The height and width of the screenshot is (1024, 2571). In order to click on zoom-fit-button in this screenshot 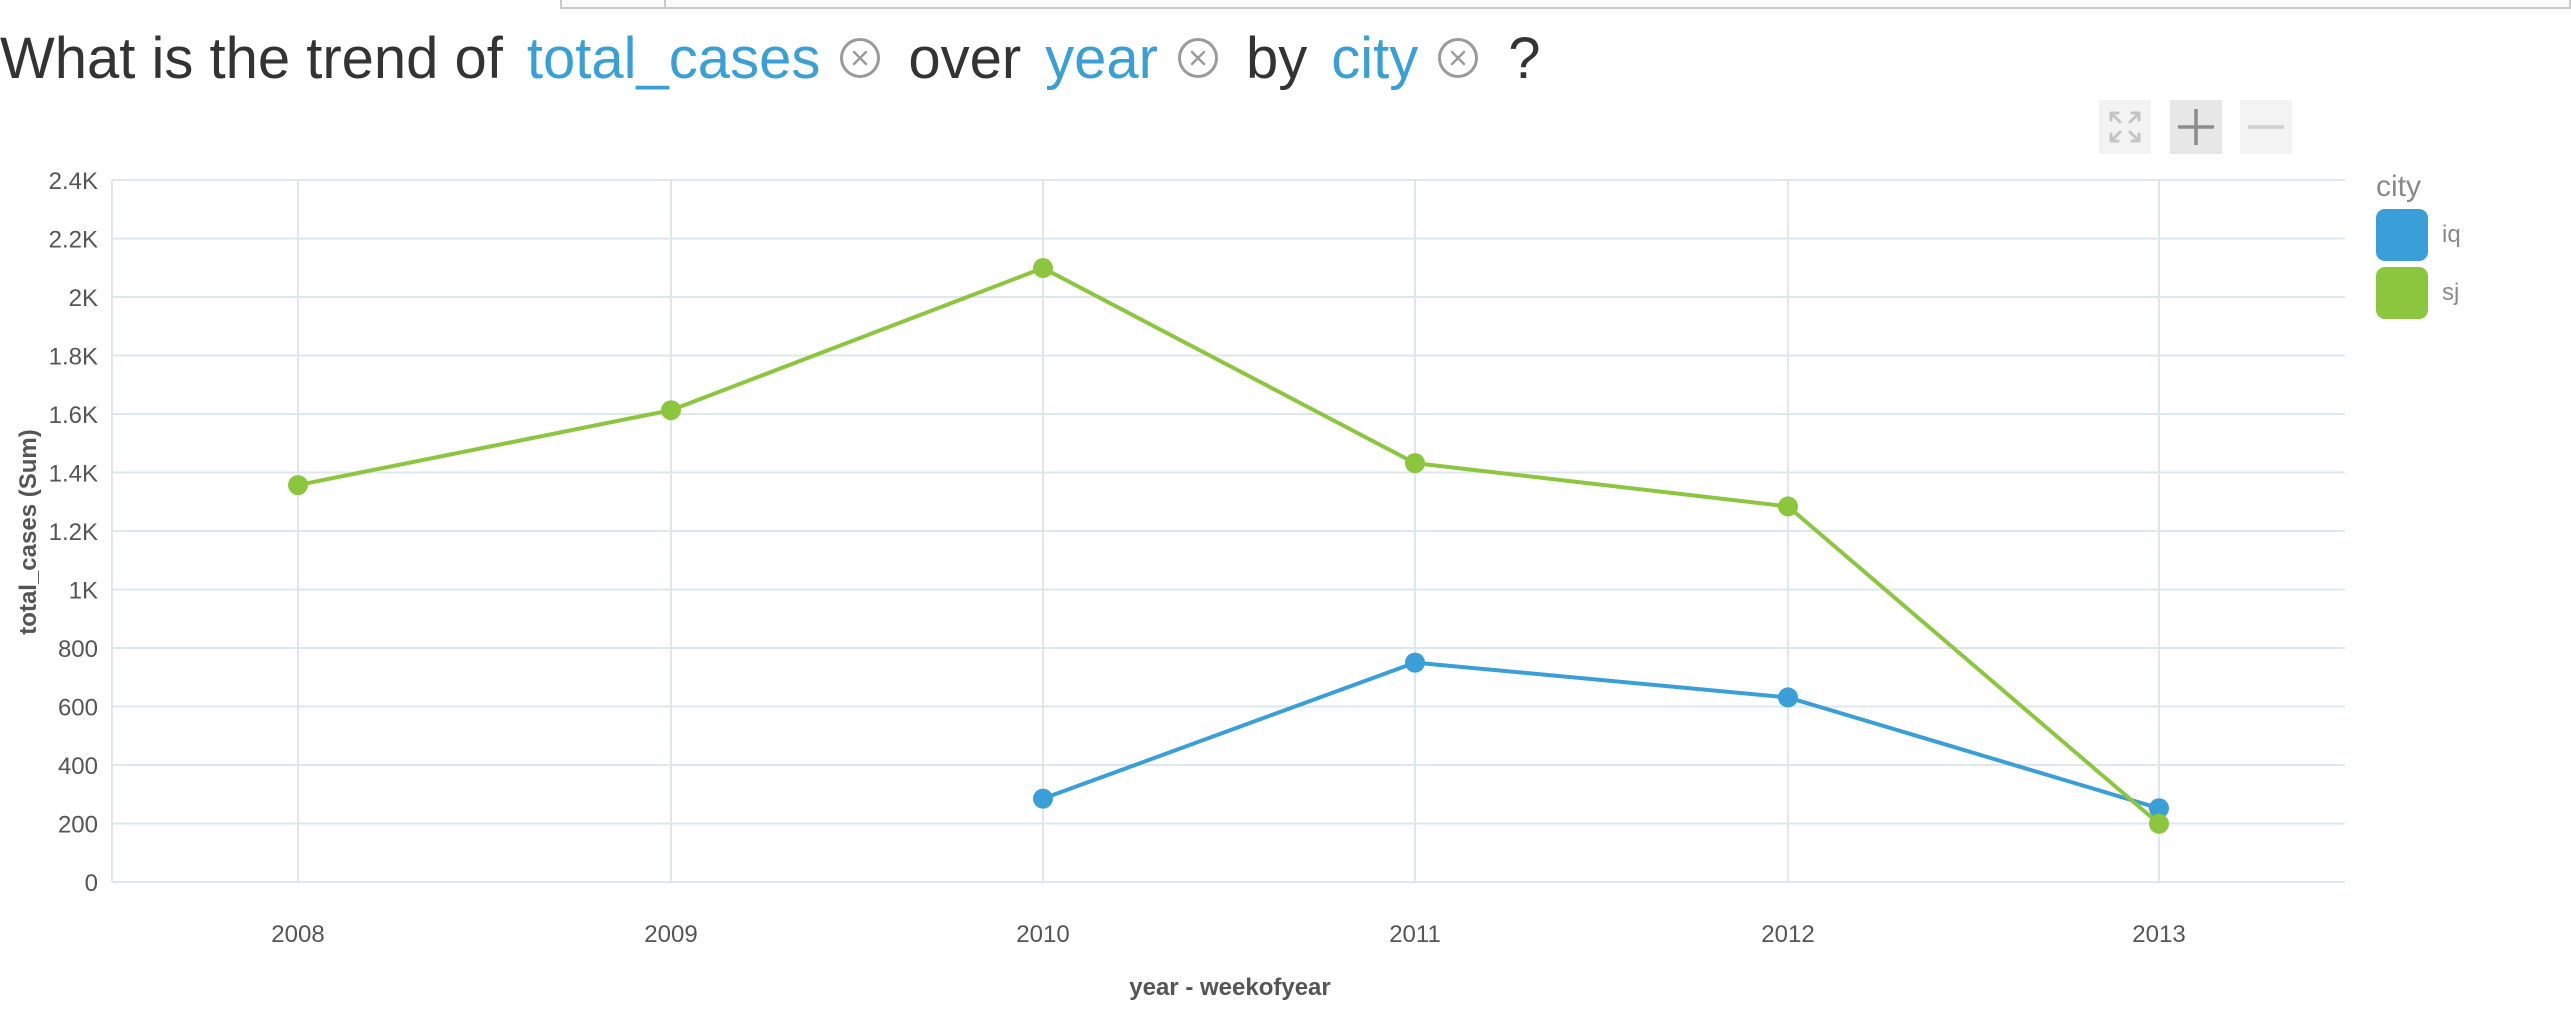, I will do `click(2125, 127)`.